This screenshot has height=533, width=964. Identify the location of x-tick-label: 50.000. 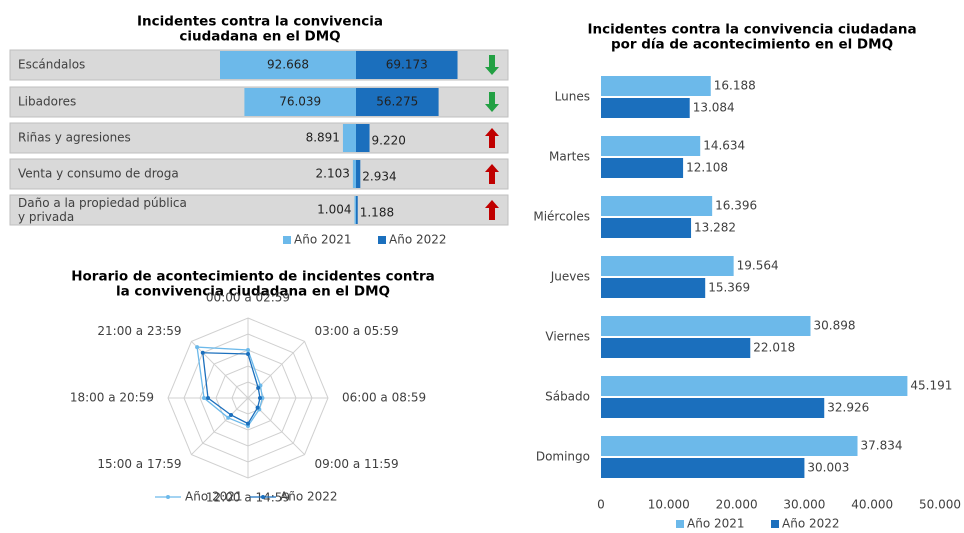
(940, 505).